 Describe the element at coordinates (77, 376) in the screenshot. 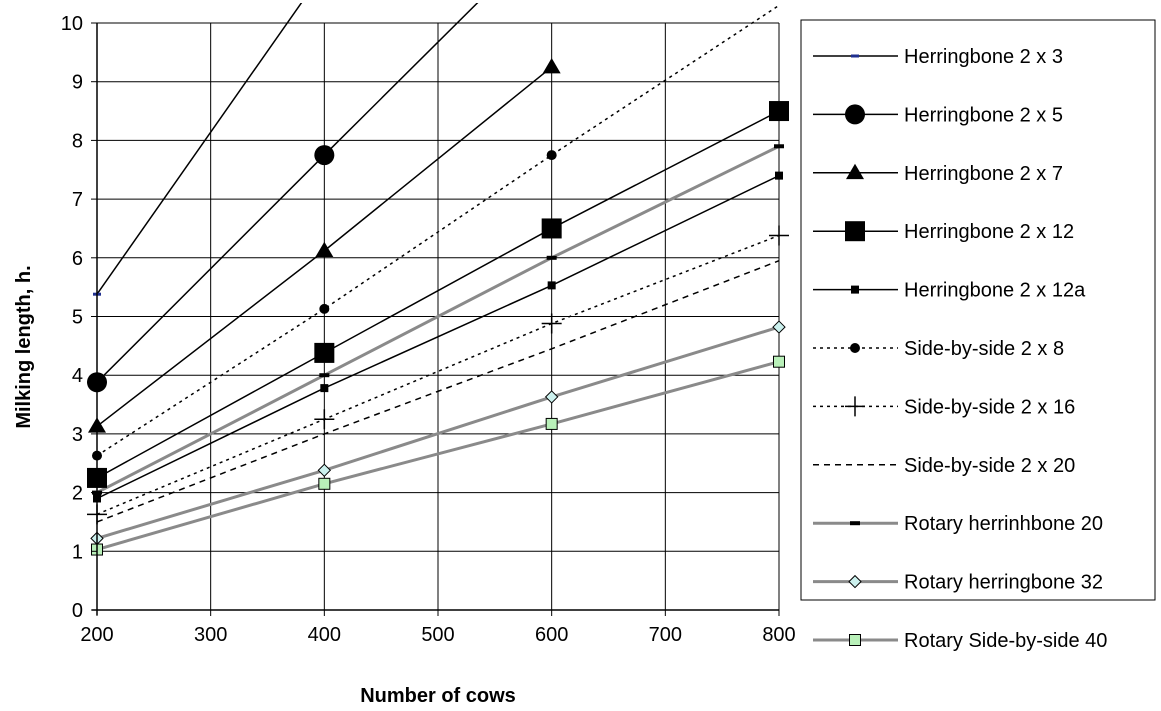

I see `y-tick-label: 4` at that location.